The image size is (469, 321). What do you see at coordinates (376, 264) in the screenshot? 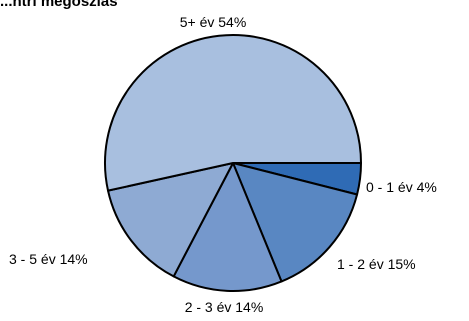
I see `slice-label-1: 1 - 2 év 15%` at bounding box center [376, 264].